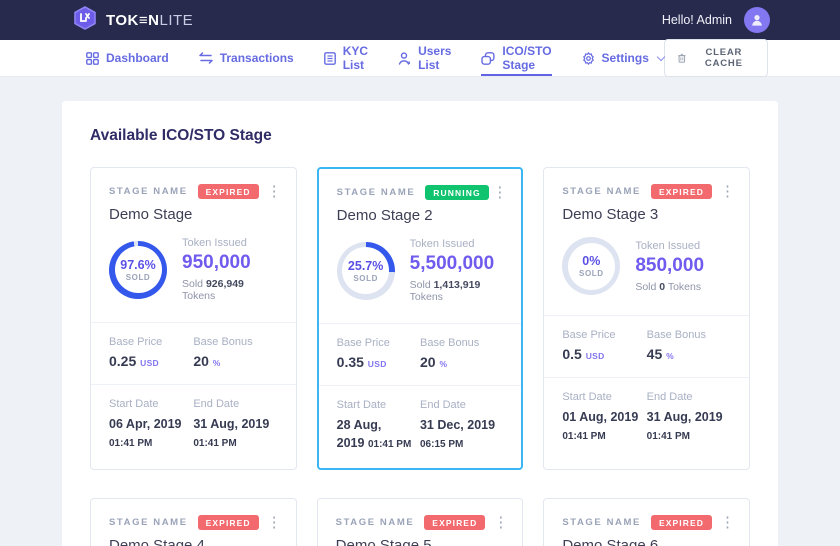 The width and height of the screenshot is (840, 546). I want to click on base-price-value: 0.35 USD, so click(361, 362).